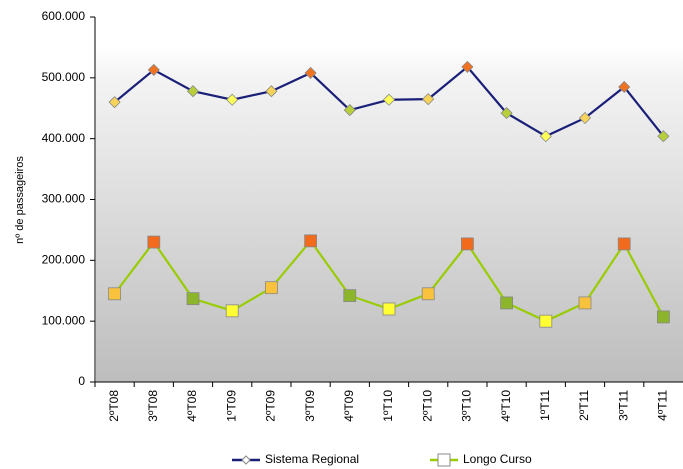 Image resolution: width=683 pixels, height=469 pixels. What do you see at coordinates (64, 16) in the screenshot?
I see `y-tick-label: 600.000` at bounding box center [64, 16].